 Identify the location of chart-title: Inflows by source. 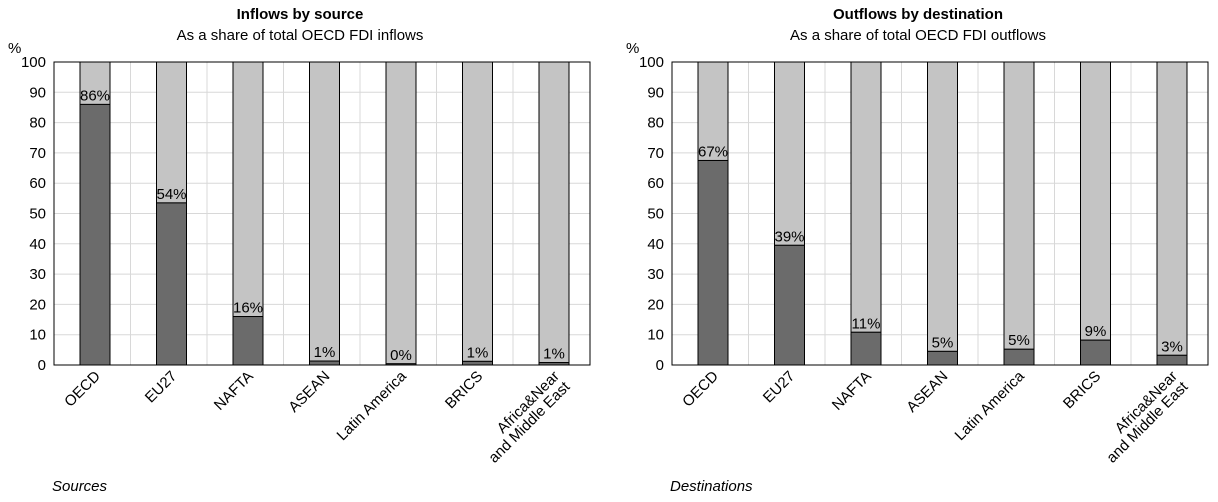
(300, 14).